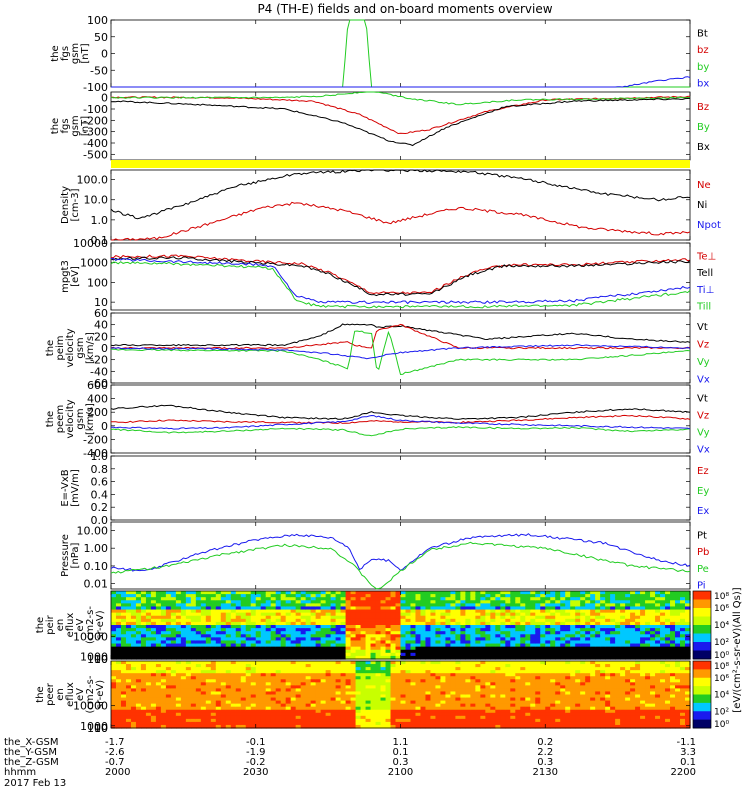 The image size is (750, 800). What do you see at coordinates (65, 53) in the screenshot?
I see `y-axis-title-line: fgs` at bounding box center [65, 53].